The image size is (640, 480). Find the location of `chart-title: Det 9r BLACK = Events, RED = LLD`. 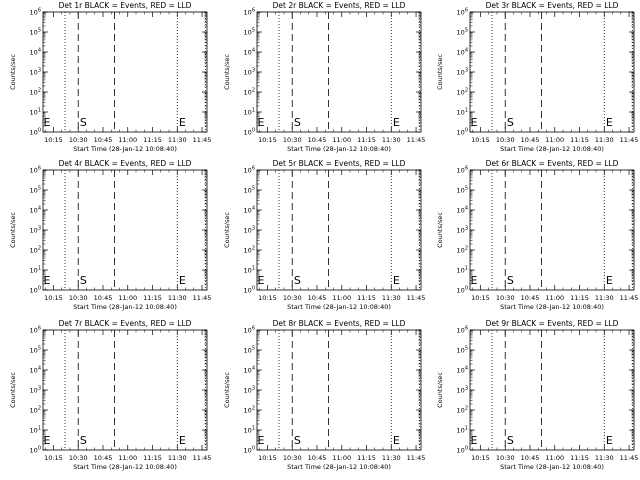

chart-title: Det 9r BLACK = Events, RED = LLD is located at coordinates (552, 323).